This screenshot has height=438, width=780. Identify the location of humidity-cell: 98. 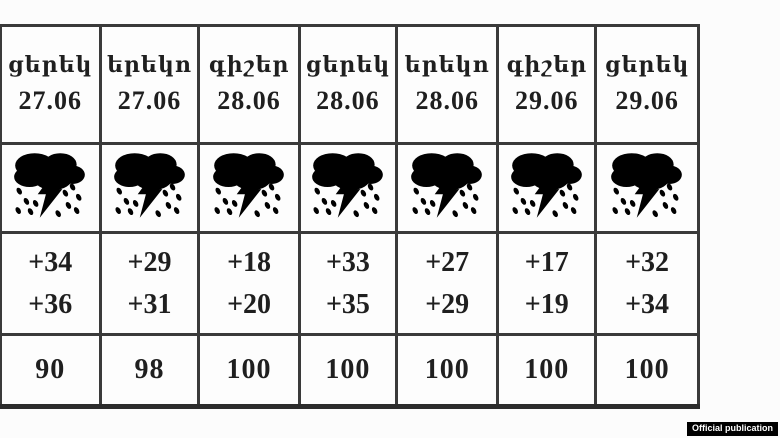
(149, 371).